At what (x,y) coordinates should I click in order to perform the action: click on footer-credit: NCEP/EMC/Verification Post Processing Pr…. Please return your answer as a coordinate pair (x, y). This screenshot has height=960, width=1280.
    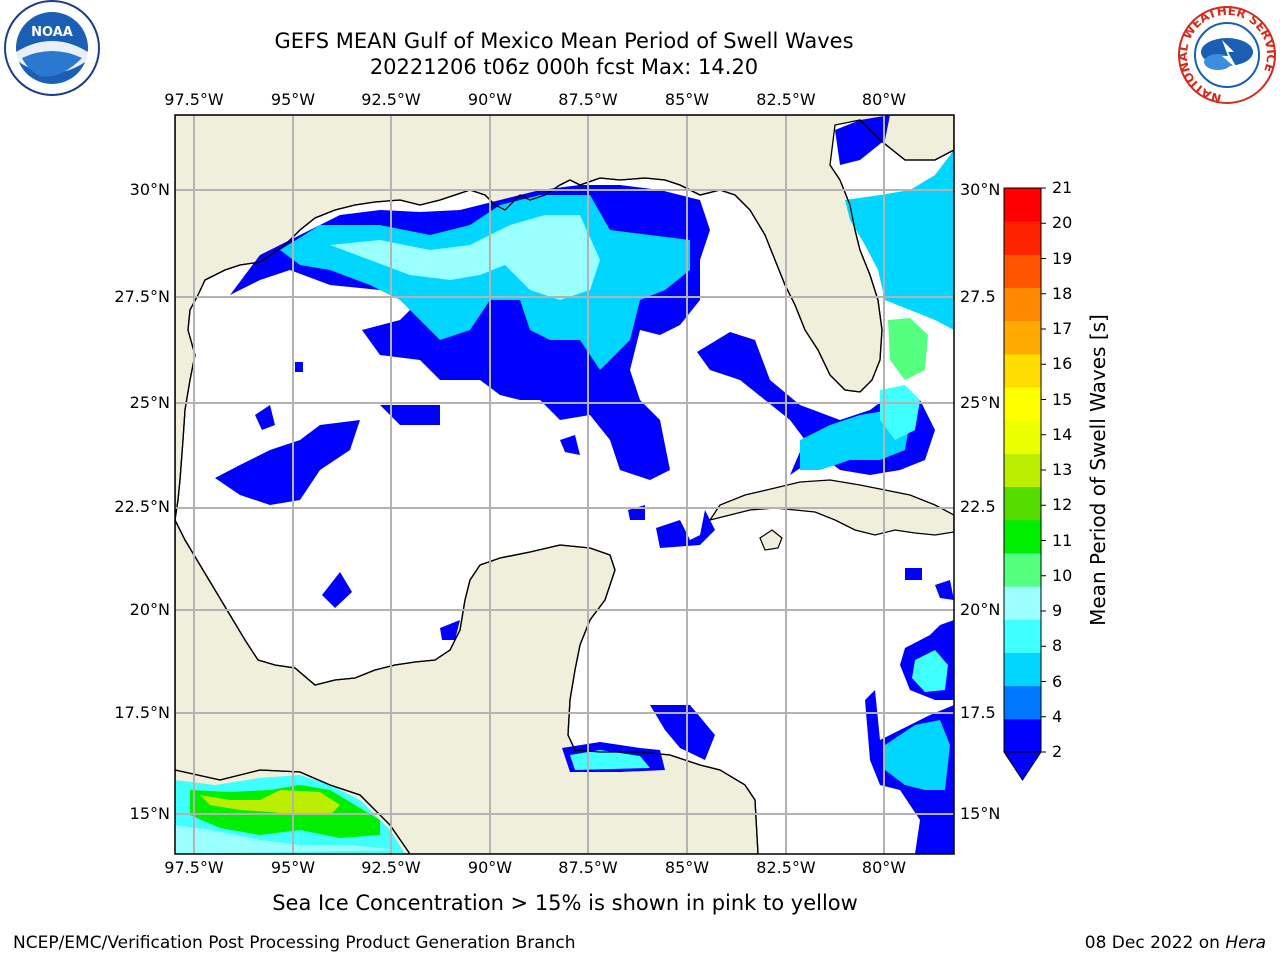
    Looking at the image, I should click on (294, 943).